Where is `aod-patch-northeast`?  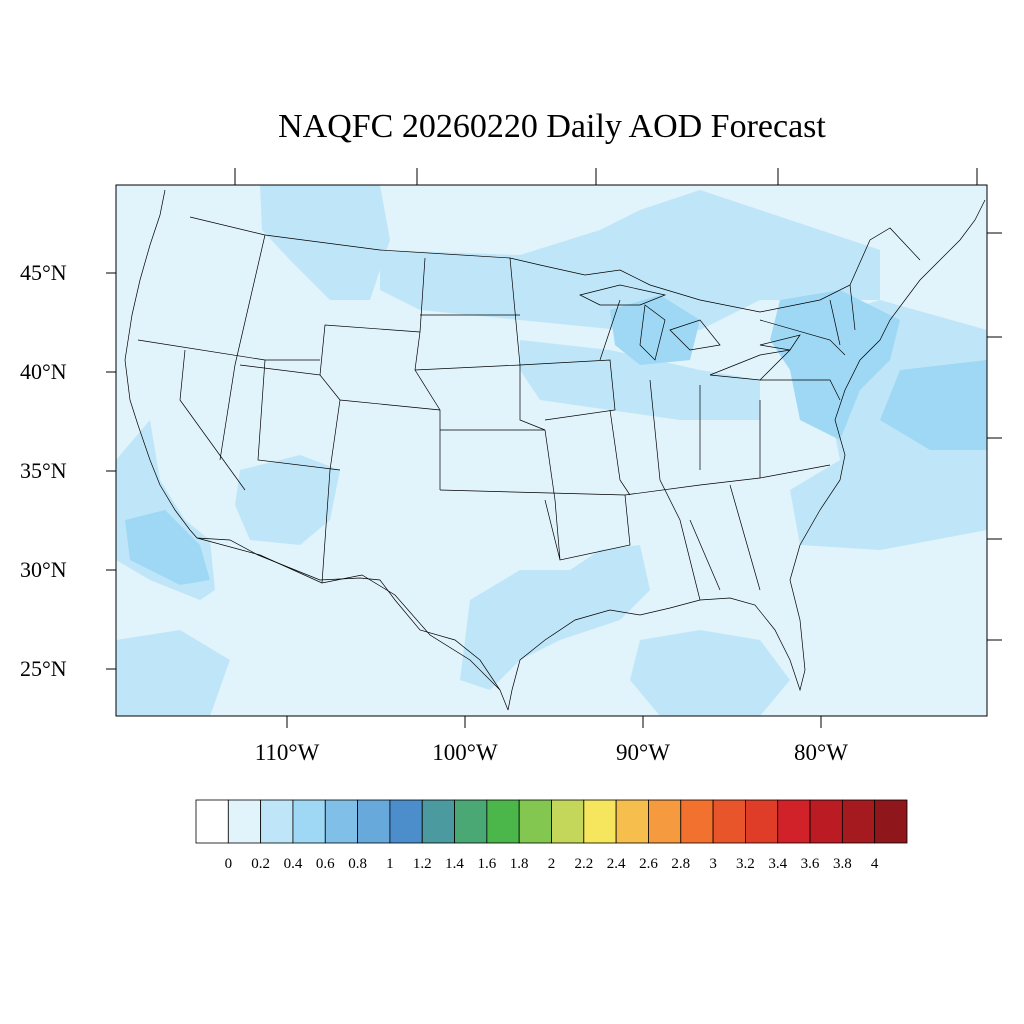
aod-patch-northeast is located at coordinates (835, 365).